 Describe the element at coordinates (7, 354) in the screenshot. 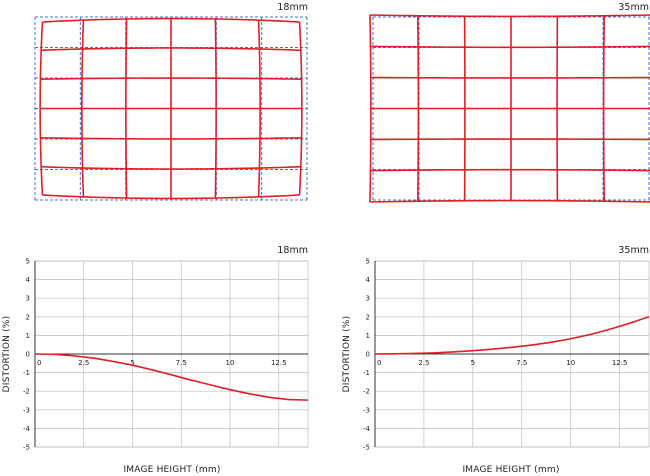

I see `y-axis-label-18mm: DISTORTION (%)` at that location.